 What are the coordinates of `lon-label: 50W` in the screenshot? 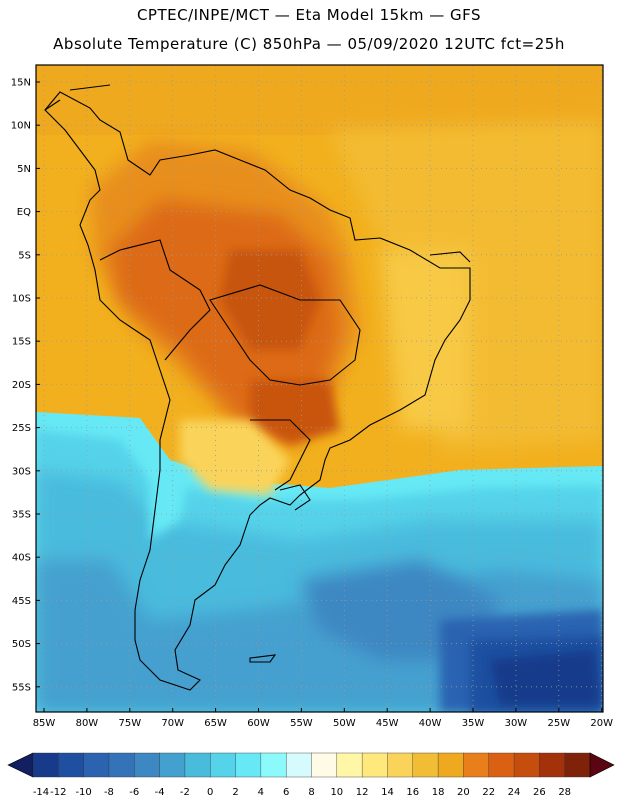 It's located at (344, 723).